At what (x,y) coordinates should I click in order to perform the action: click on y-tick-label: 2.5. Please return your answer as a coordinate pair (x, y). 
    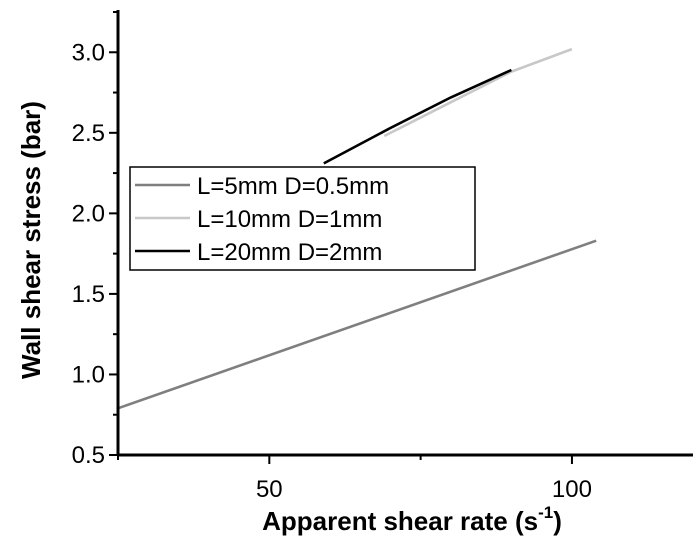
    Looking at the image, I should click on (88, 133).